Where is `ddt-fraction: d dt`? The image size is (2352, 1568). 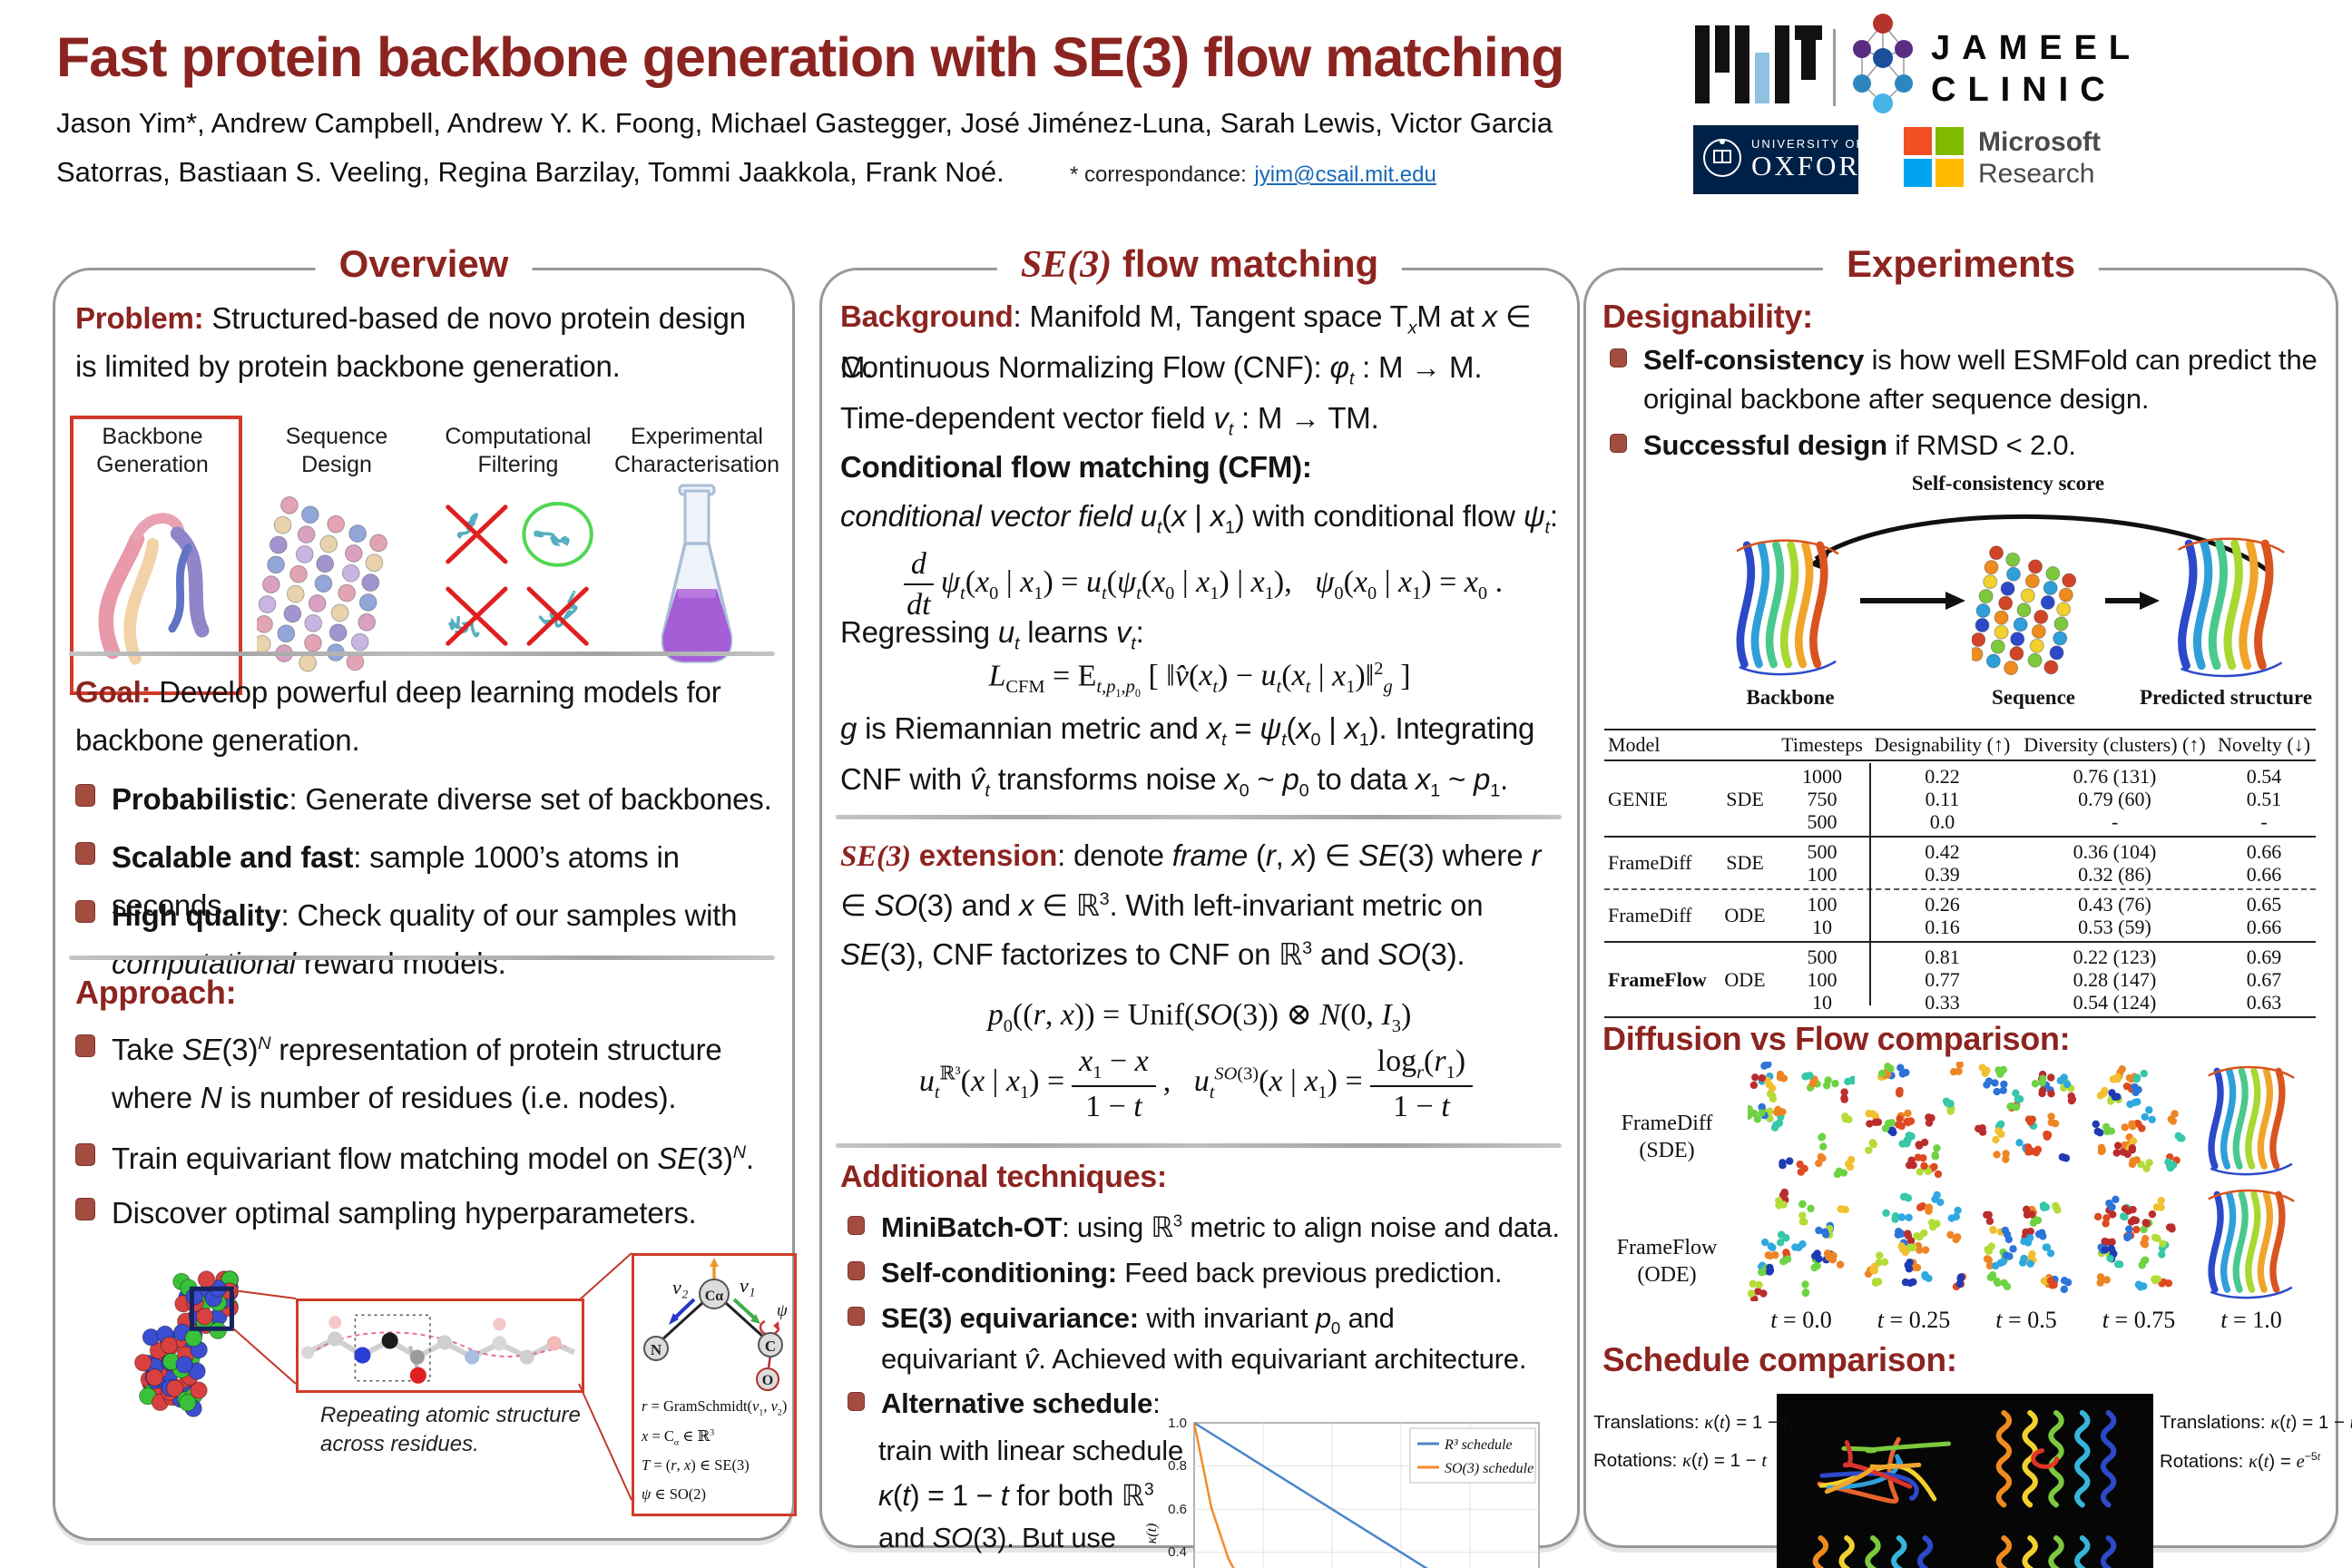 ddt-fraction: d dt is located at coordinates (918, 584).